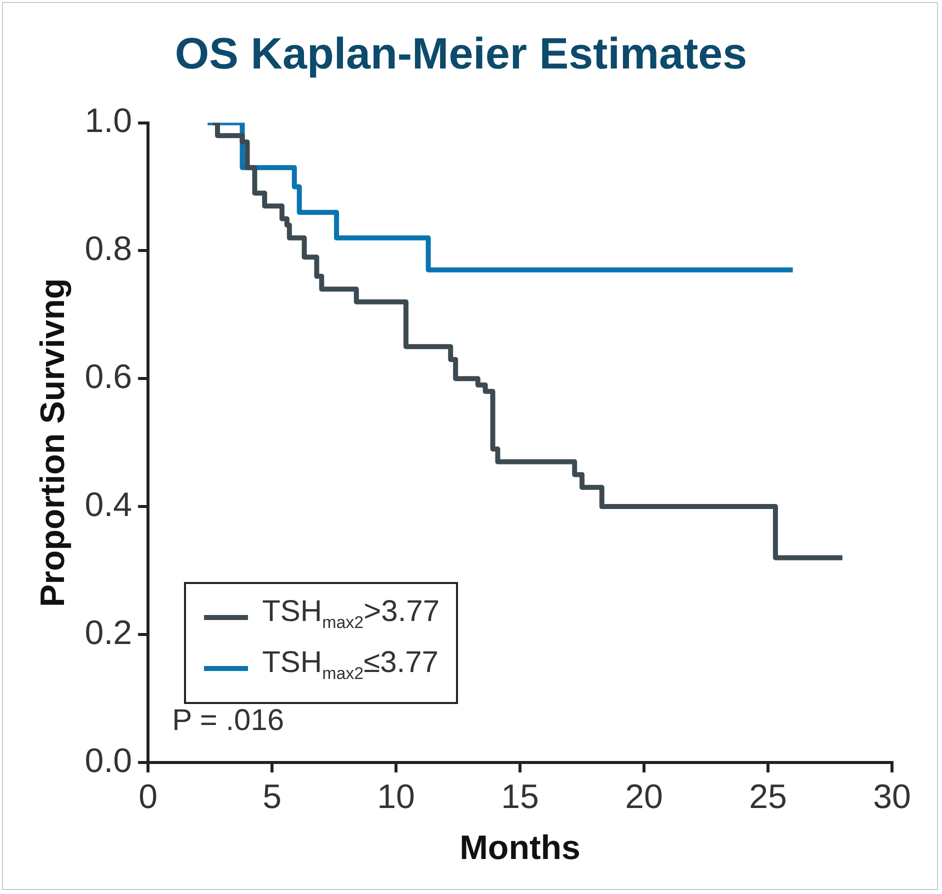 The width and height of the screenshot is (942, 894). Describe the element at coordinates (520, 847) in the screenshot. I see `x-axis-title: Months` at that location.